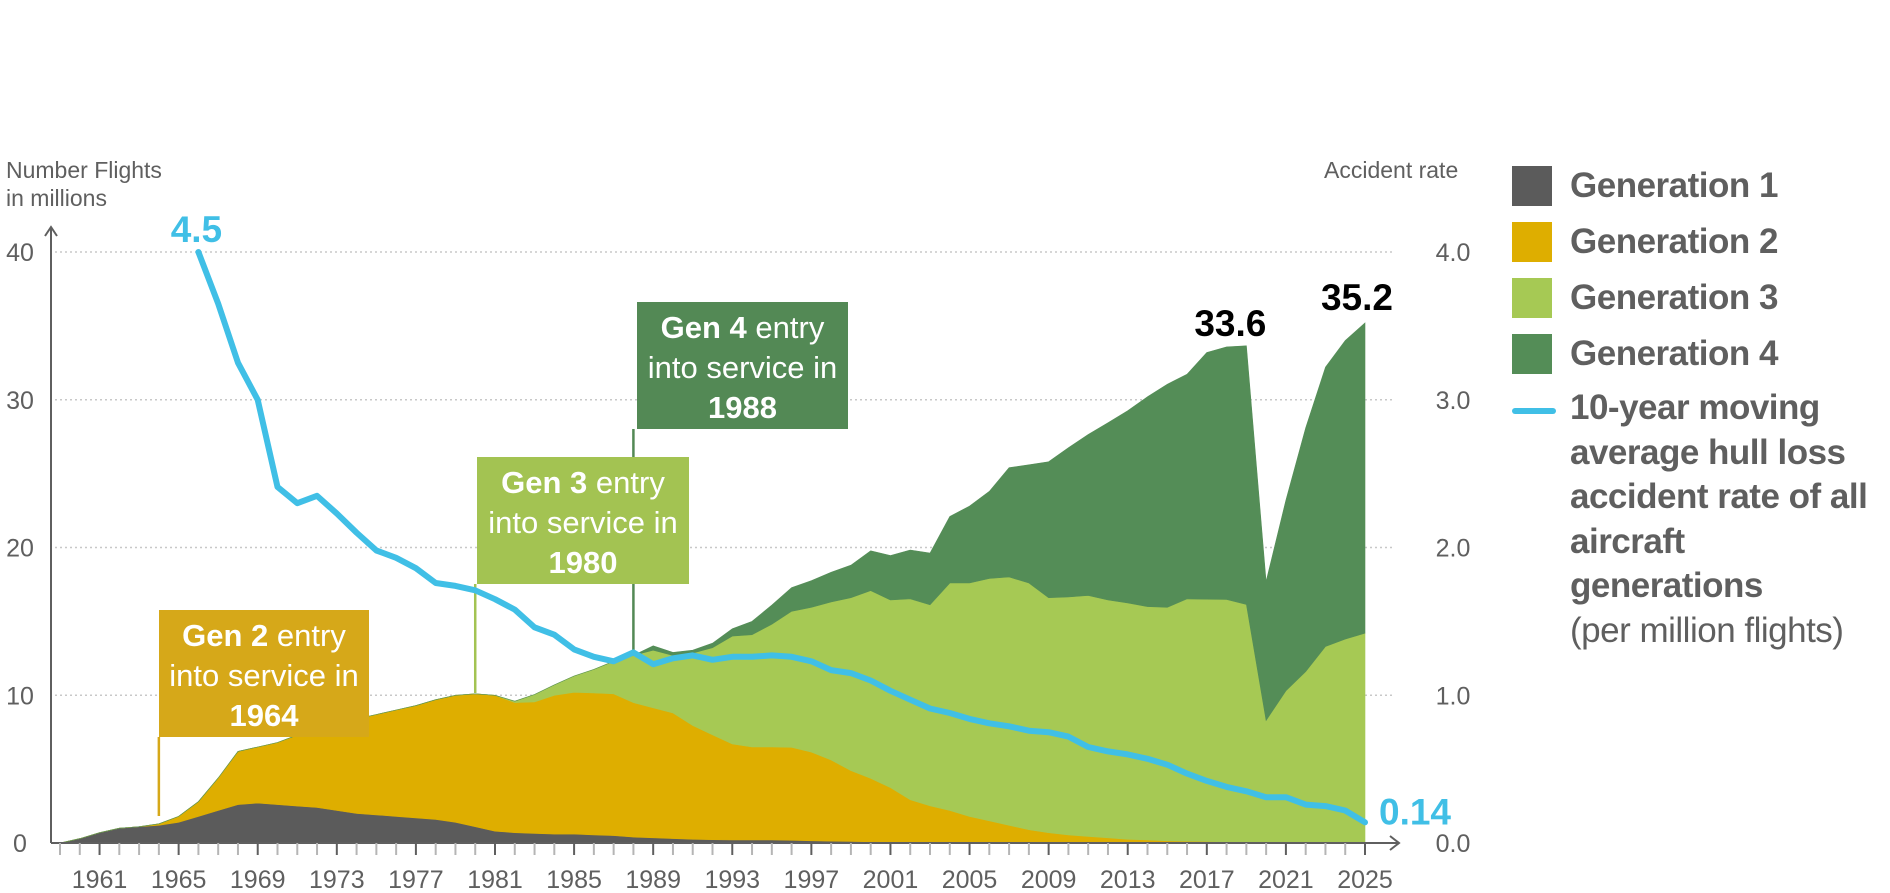 Image resolution: width=1890 pixels, height=893 pixels. I want to click on callout-line1: Gen 2 entry, so click(264, 636).